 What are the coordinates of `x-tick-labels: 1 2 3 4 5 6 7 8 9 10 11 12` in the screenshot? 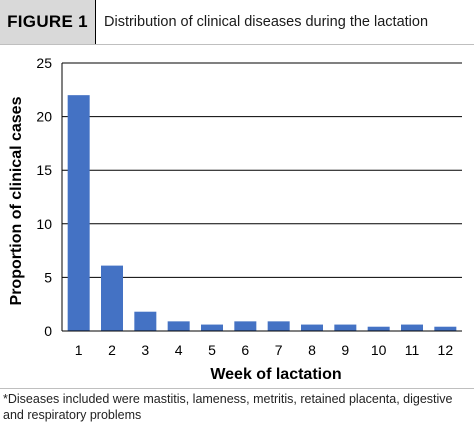 It's located at (264, 350).